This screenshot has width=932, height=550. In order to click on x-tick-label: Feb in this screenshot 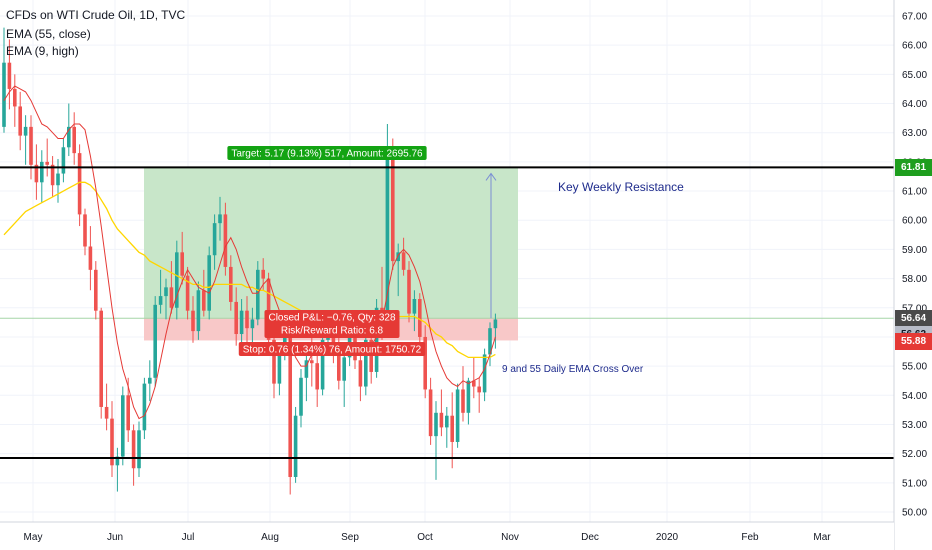, I will do `click(750, 537)`.